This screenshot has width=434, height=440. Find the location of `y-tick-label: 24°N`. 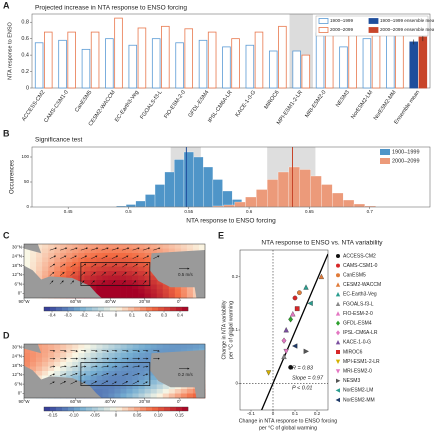

y-tick-label: 24°N is located at coordinates (17, 356).